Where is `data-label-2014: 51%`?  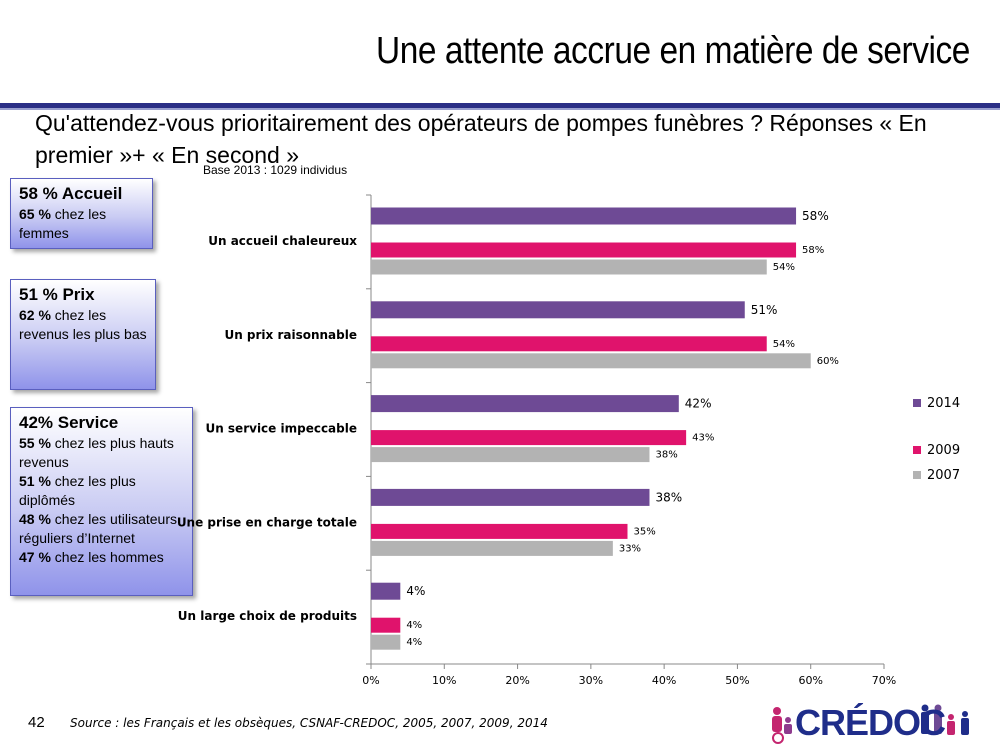 data-label-2014: 51% is located at coordinates (764, 310).